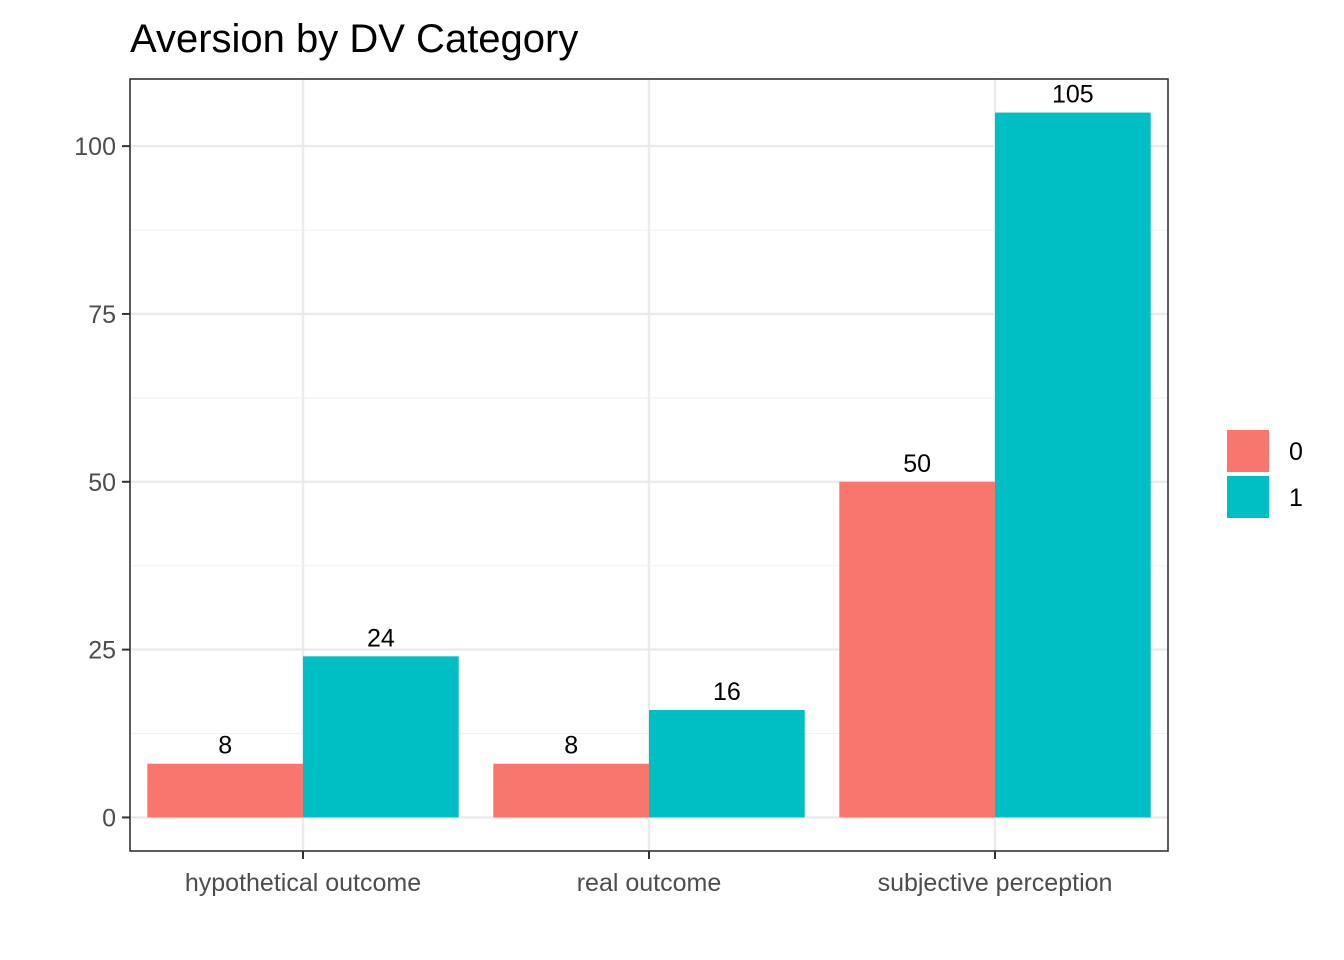 This screenshot has width=1344, height=960. What do you see at coordinates (102, 483) in the screenshot?
I see `y-tick-label: 50` at bounding box center [102, 483].